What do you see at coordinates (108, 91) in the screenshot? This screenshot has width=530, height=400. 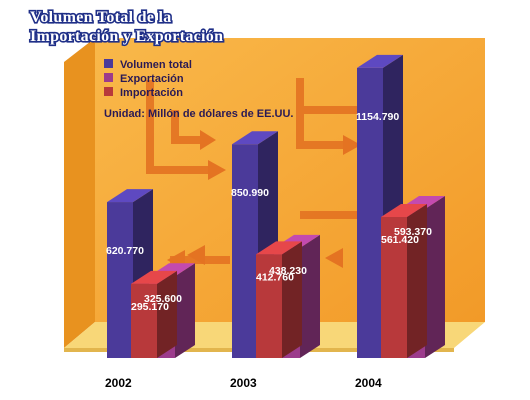 I see `legend-swatch-importacion` at bounding box center [108, 91].